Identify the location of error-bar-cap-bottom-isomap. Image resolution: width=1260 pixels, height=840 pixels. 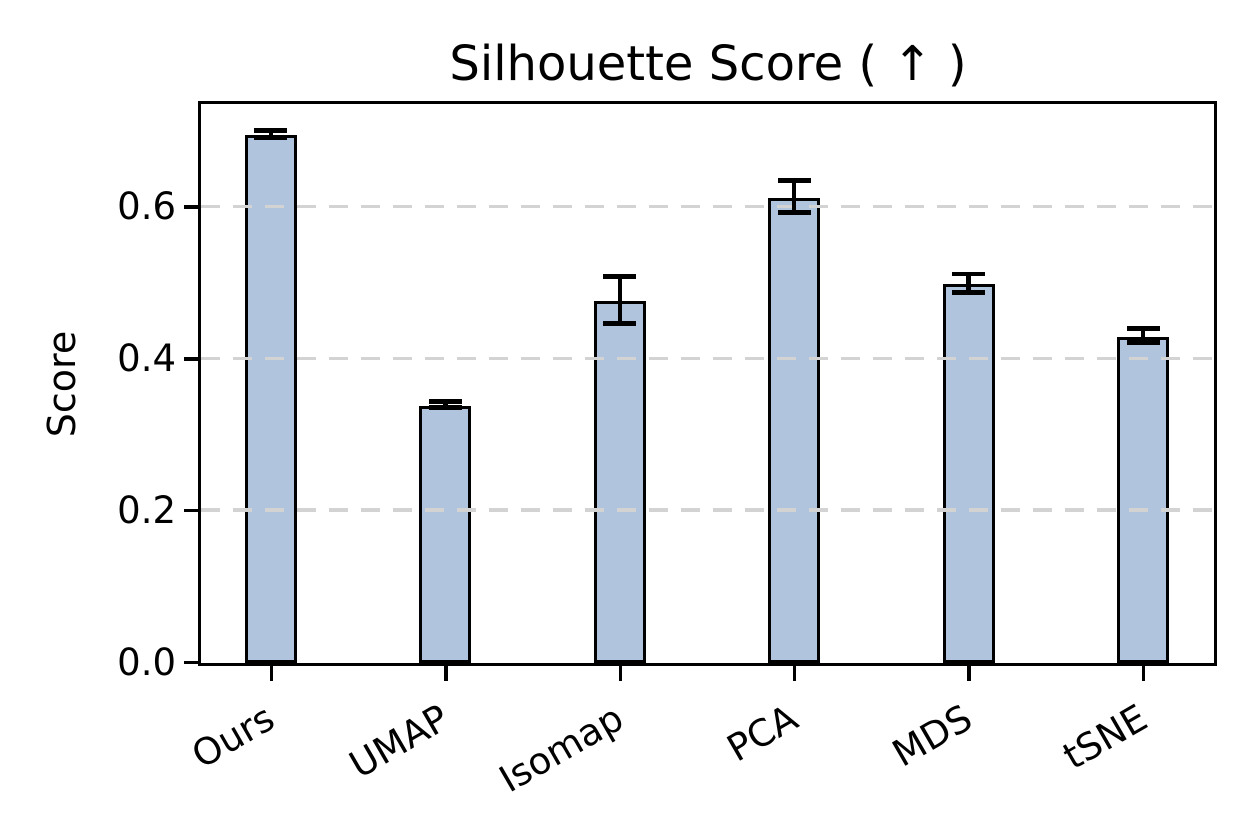
(620, 323).